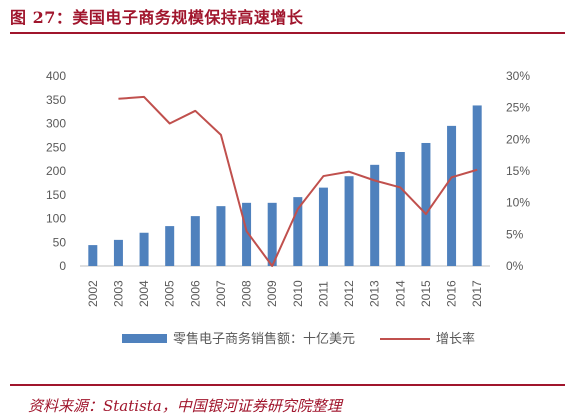 Image resolution: width=571 pixels, height=420 pixels. I want to click on source-rule, so click(287, 385).